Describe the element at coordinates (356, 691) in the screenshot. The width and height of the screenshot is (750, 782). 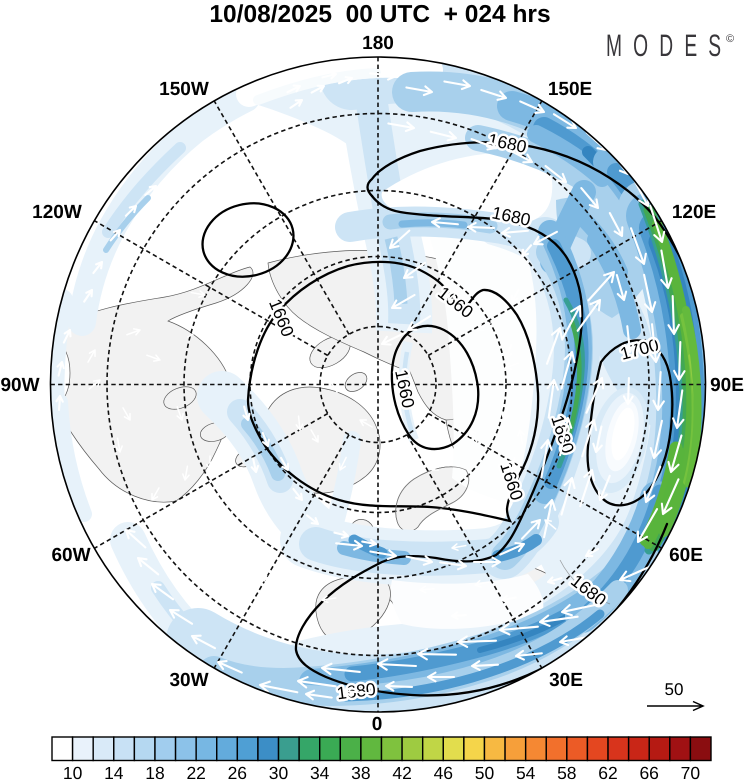
I see `svg-text: 1680` at that location.